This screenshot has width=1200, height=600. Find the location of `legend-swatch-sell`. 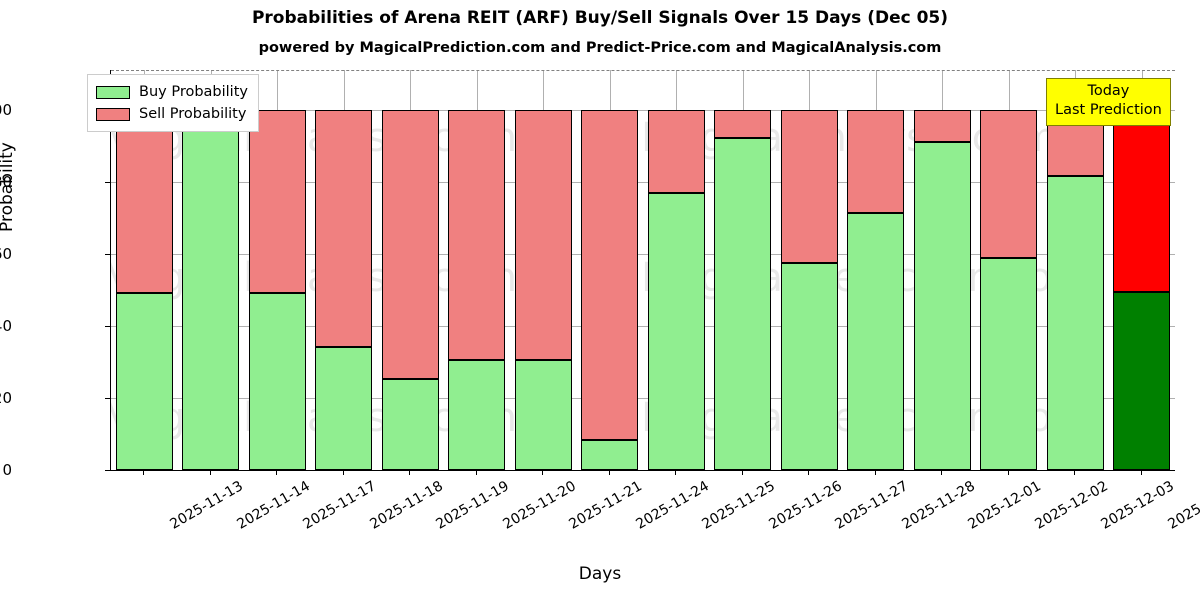

legend-swatch-sell is located at coordinates (113, 114).